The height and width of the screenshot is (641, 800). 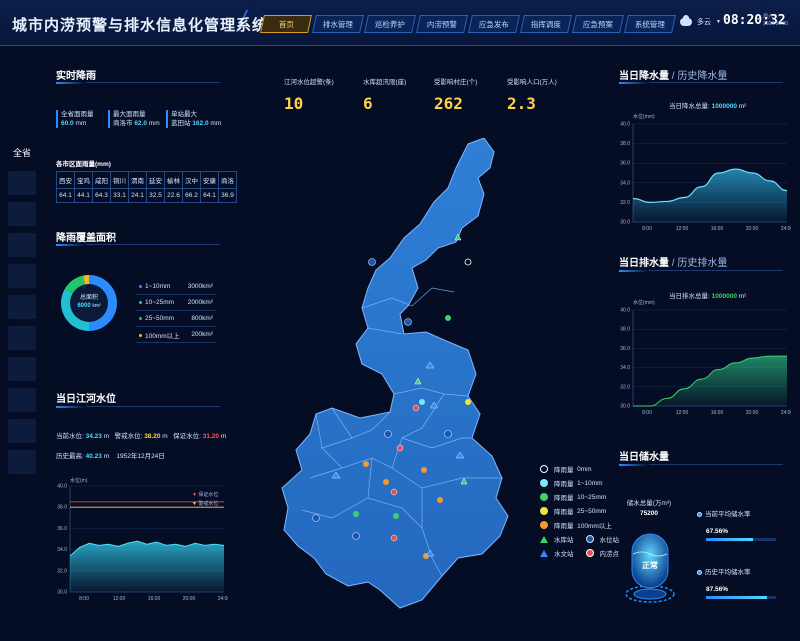 I want to click on y-tick-label: 32.0, so click(x=625, y=203).